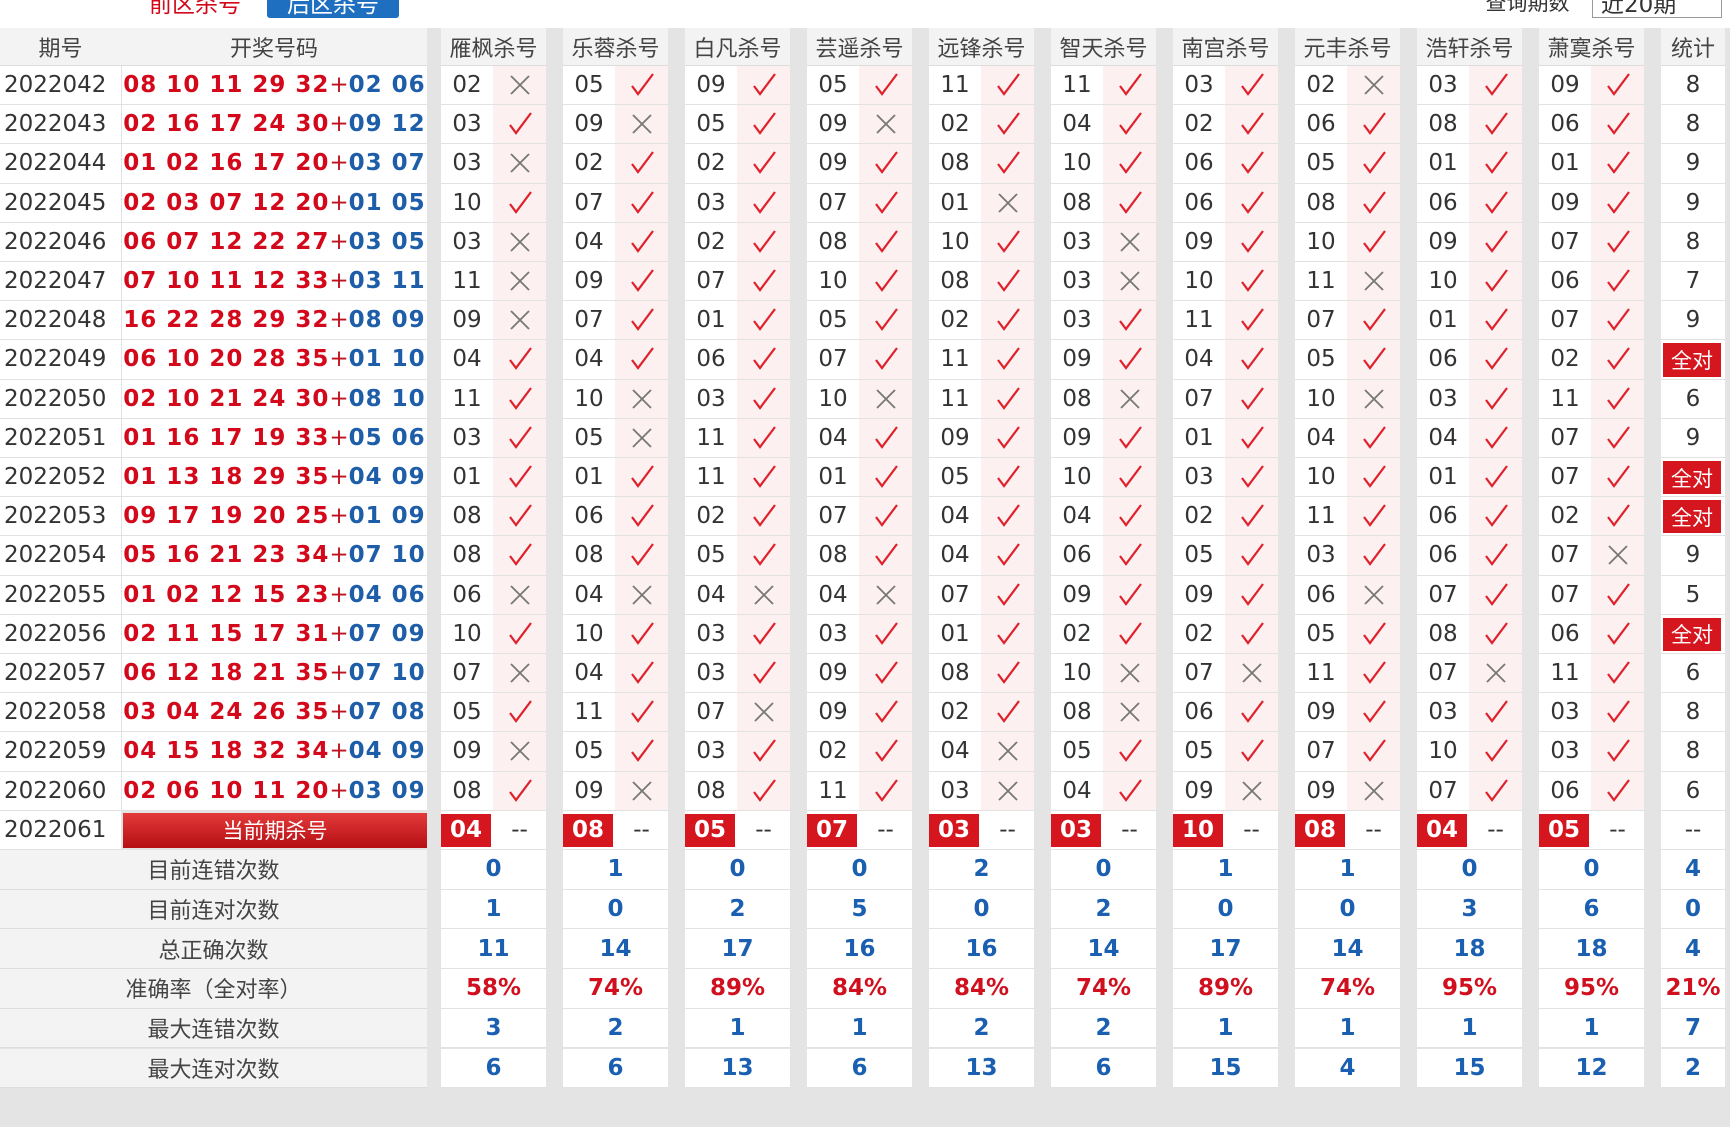 Image resolution: width=1730 pixels, height=1127 pixels. I want to click on draw-numbers: 02 10 21 24 30 +08 10, so click(274, 399).